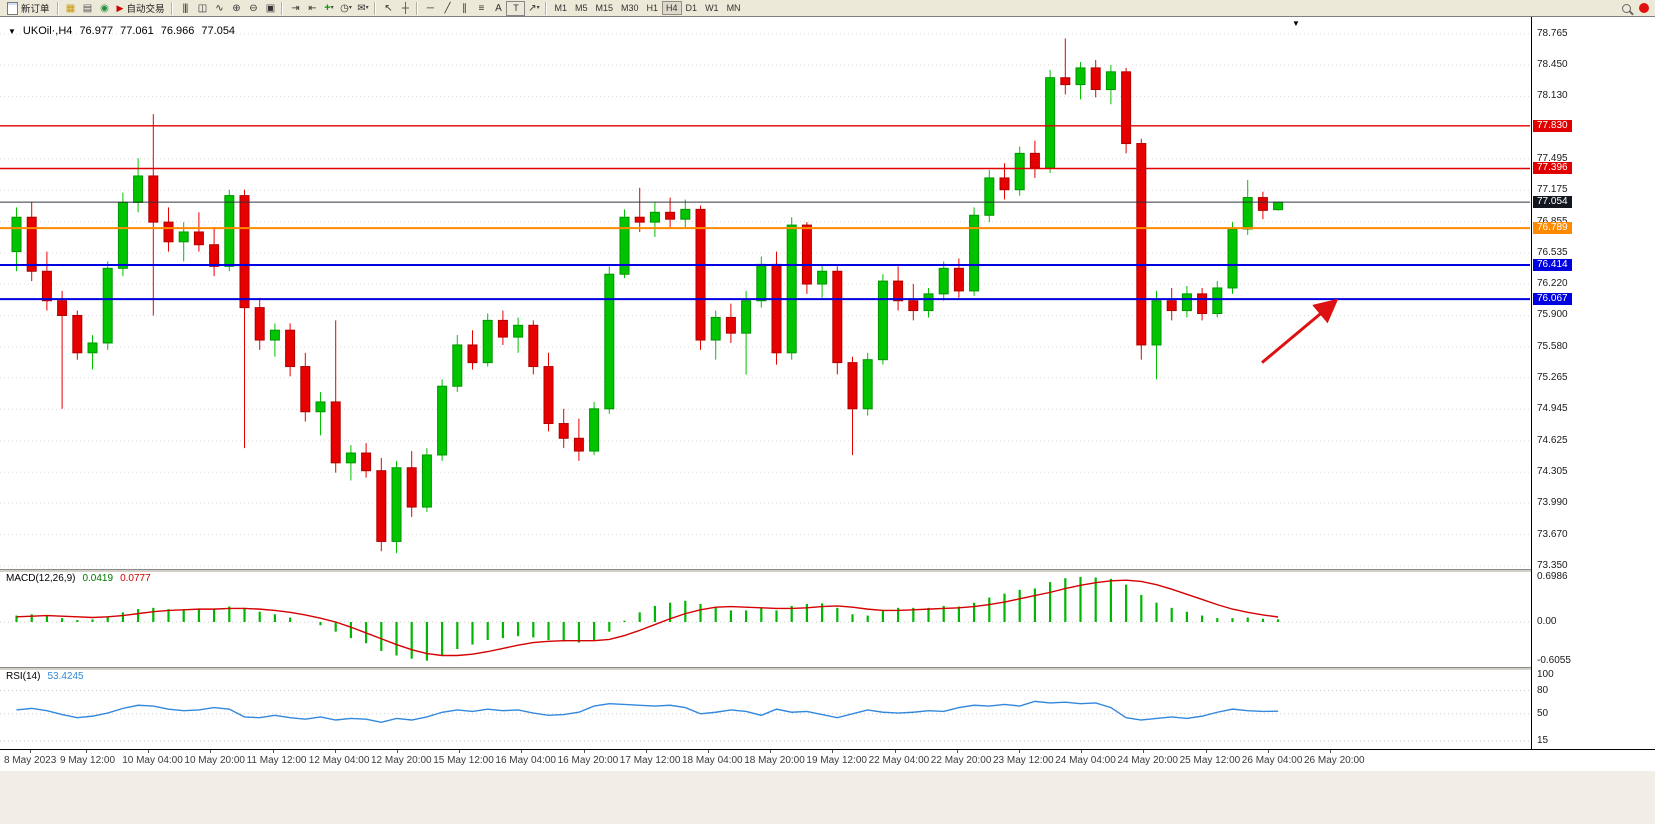  Describe the element at coordinates (202, 8) in the screenshot. I see `candlestick-chart-icon: ◫` at that location.